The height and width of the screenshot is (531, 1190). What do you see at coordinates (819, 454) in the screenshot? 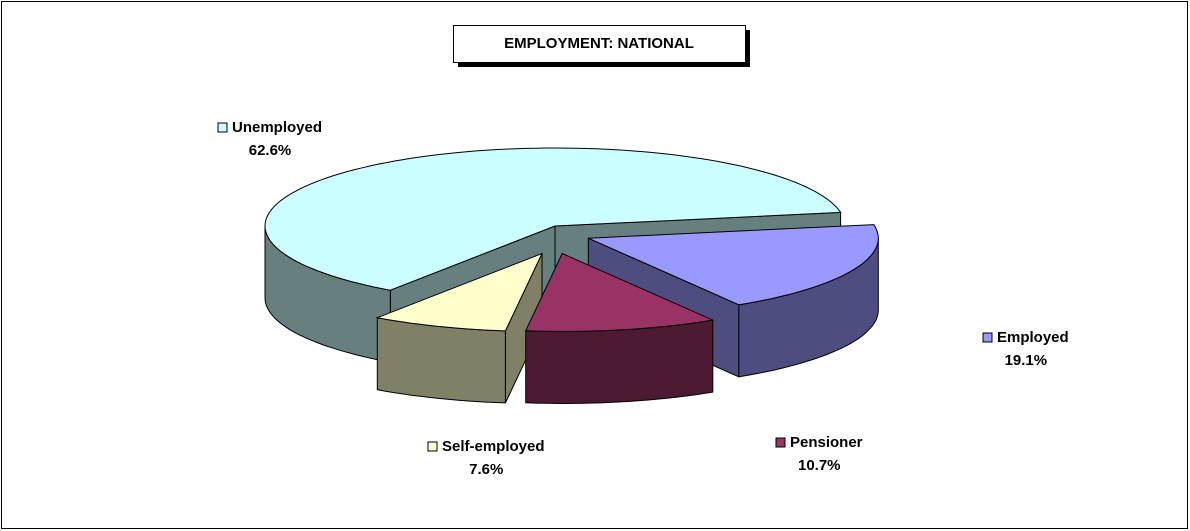
I see `data-label: Pensioner 10.7%` at bounding box center [819, 454].